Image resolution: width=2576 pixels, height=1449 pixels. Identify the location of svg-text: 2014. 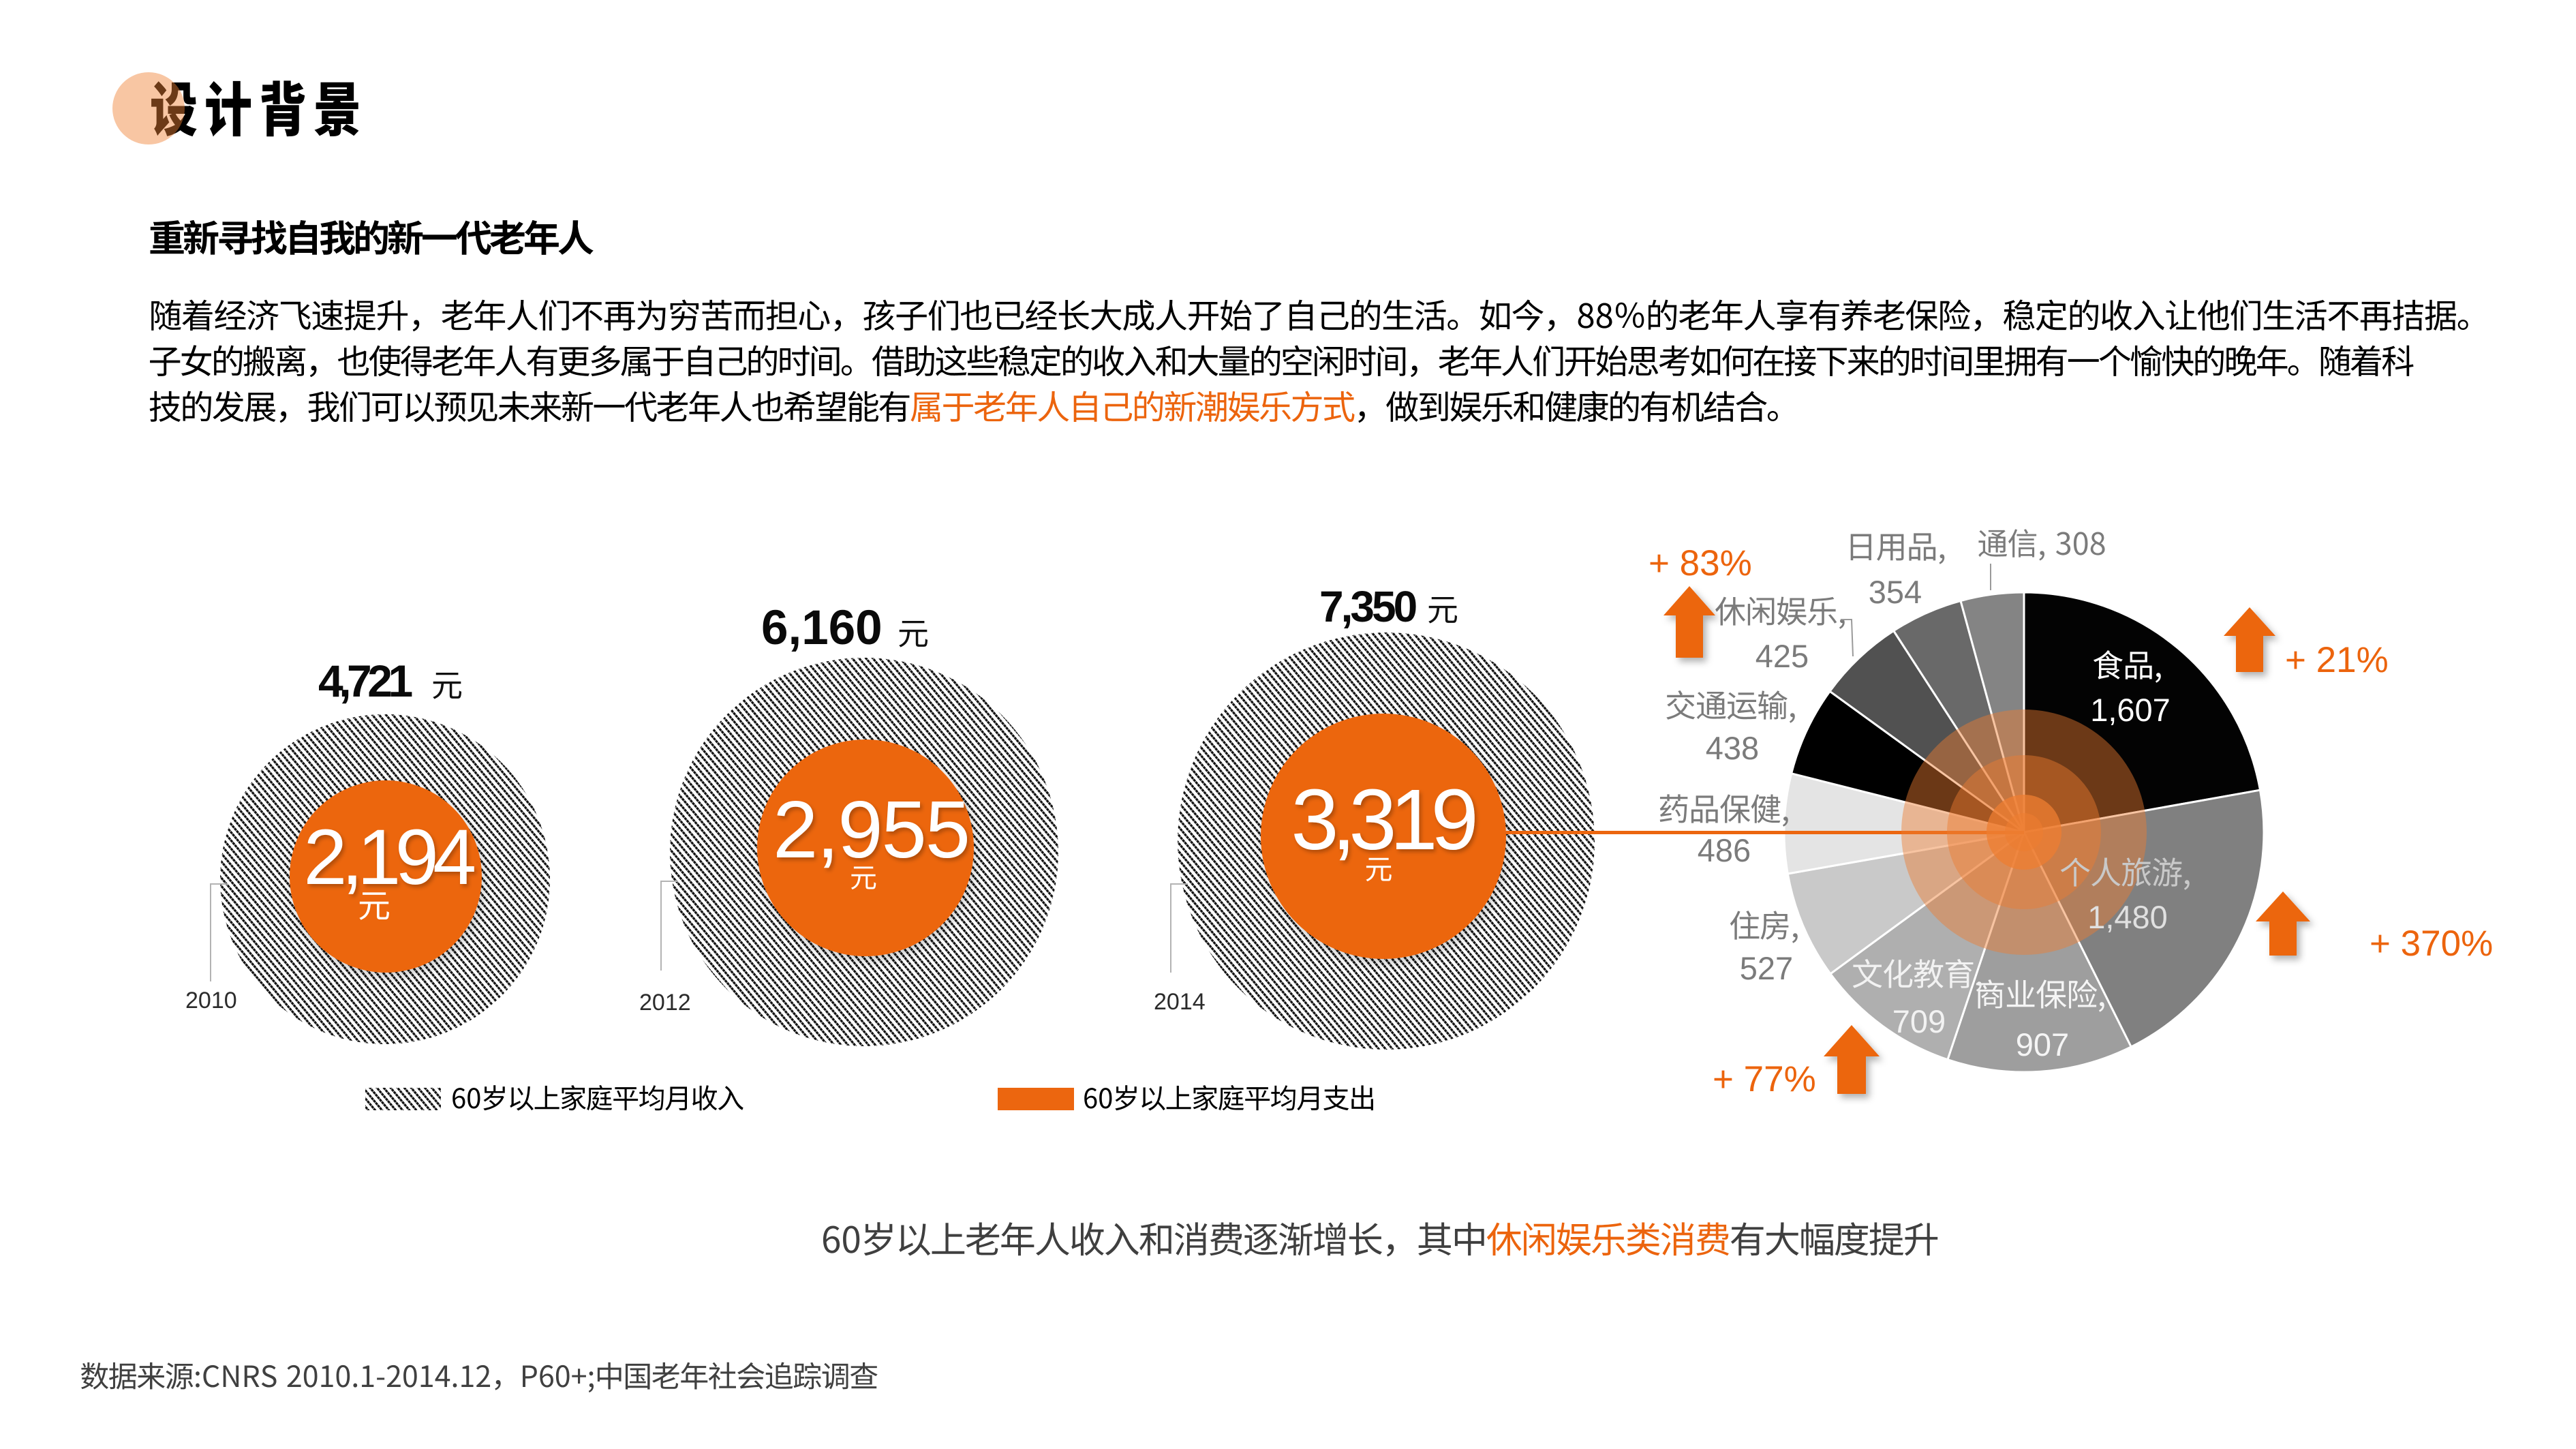
(1180, 1002).